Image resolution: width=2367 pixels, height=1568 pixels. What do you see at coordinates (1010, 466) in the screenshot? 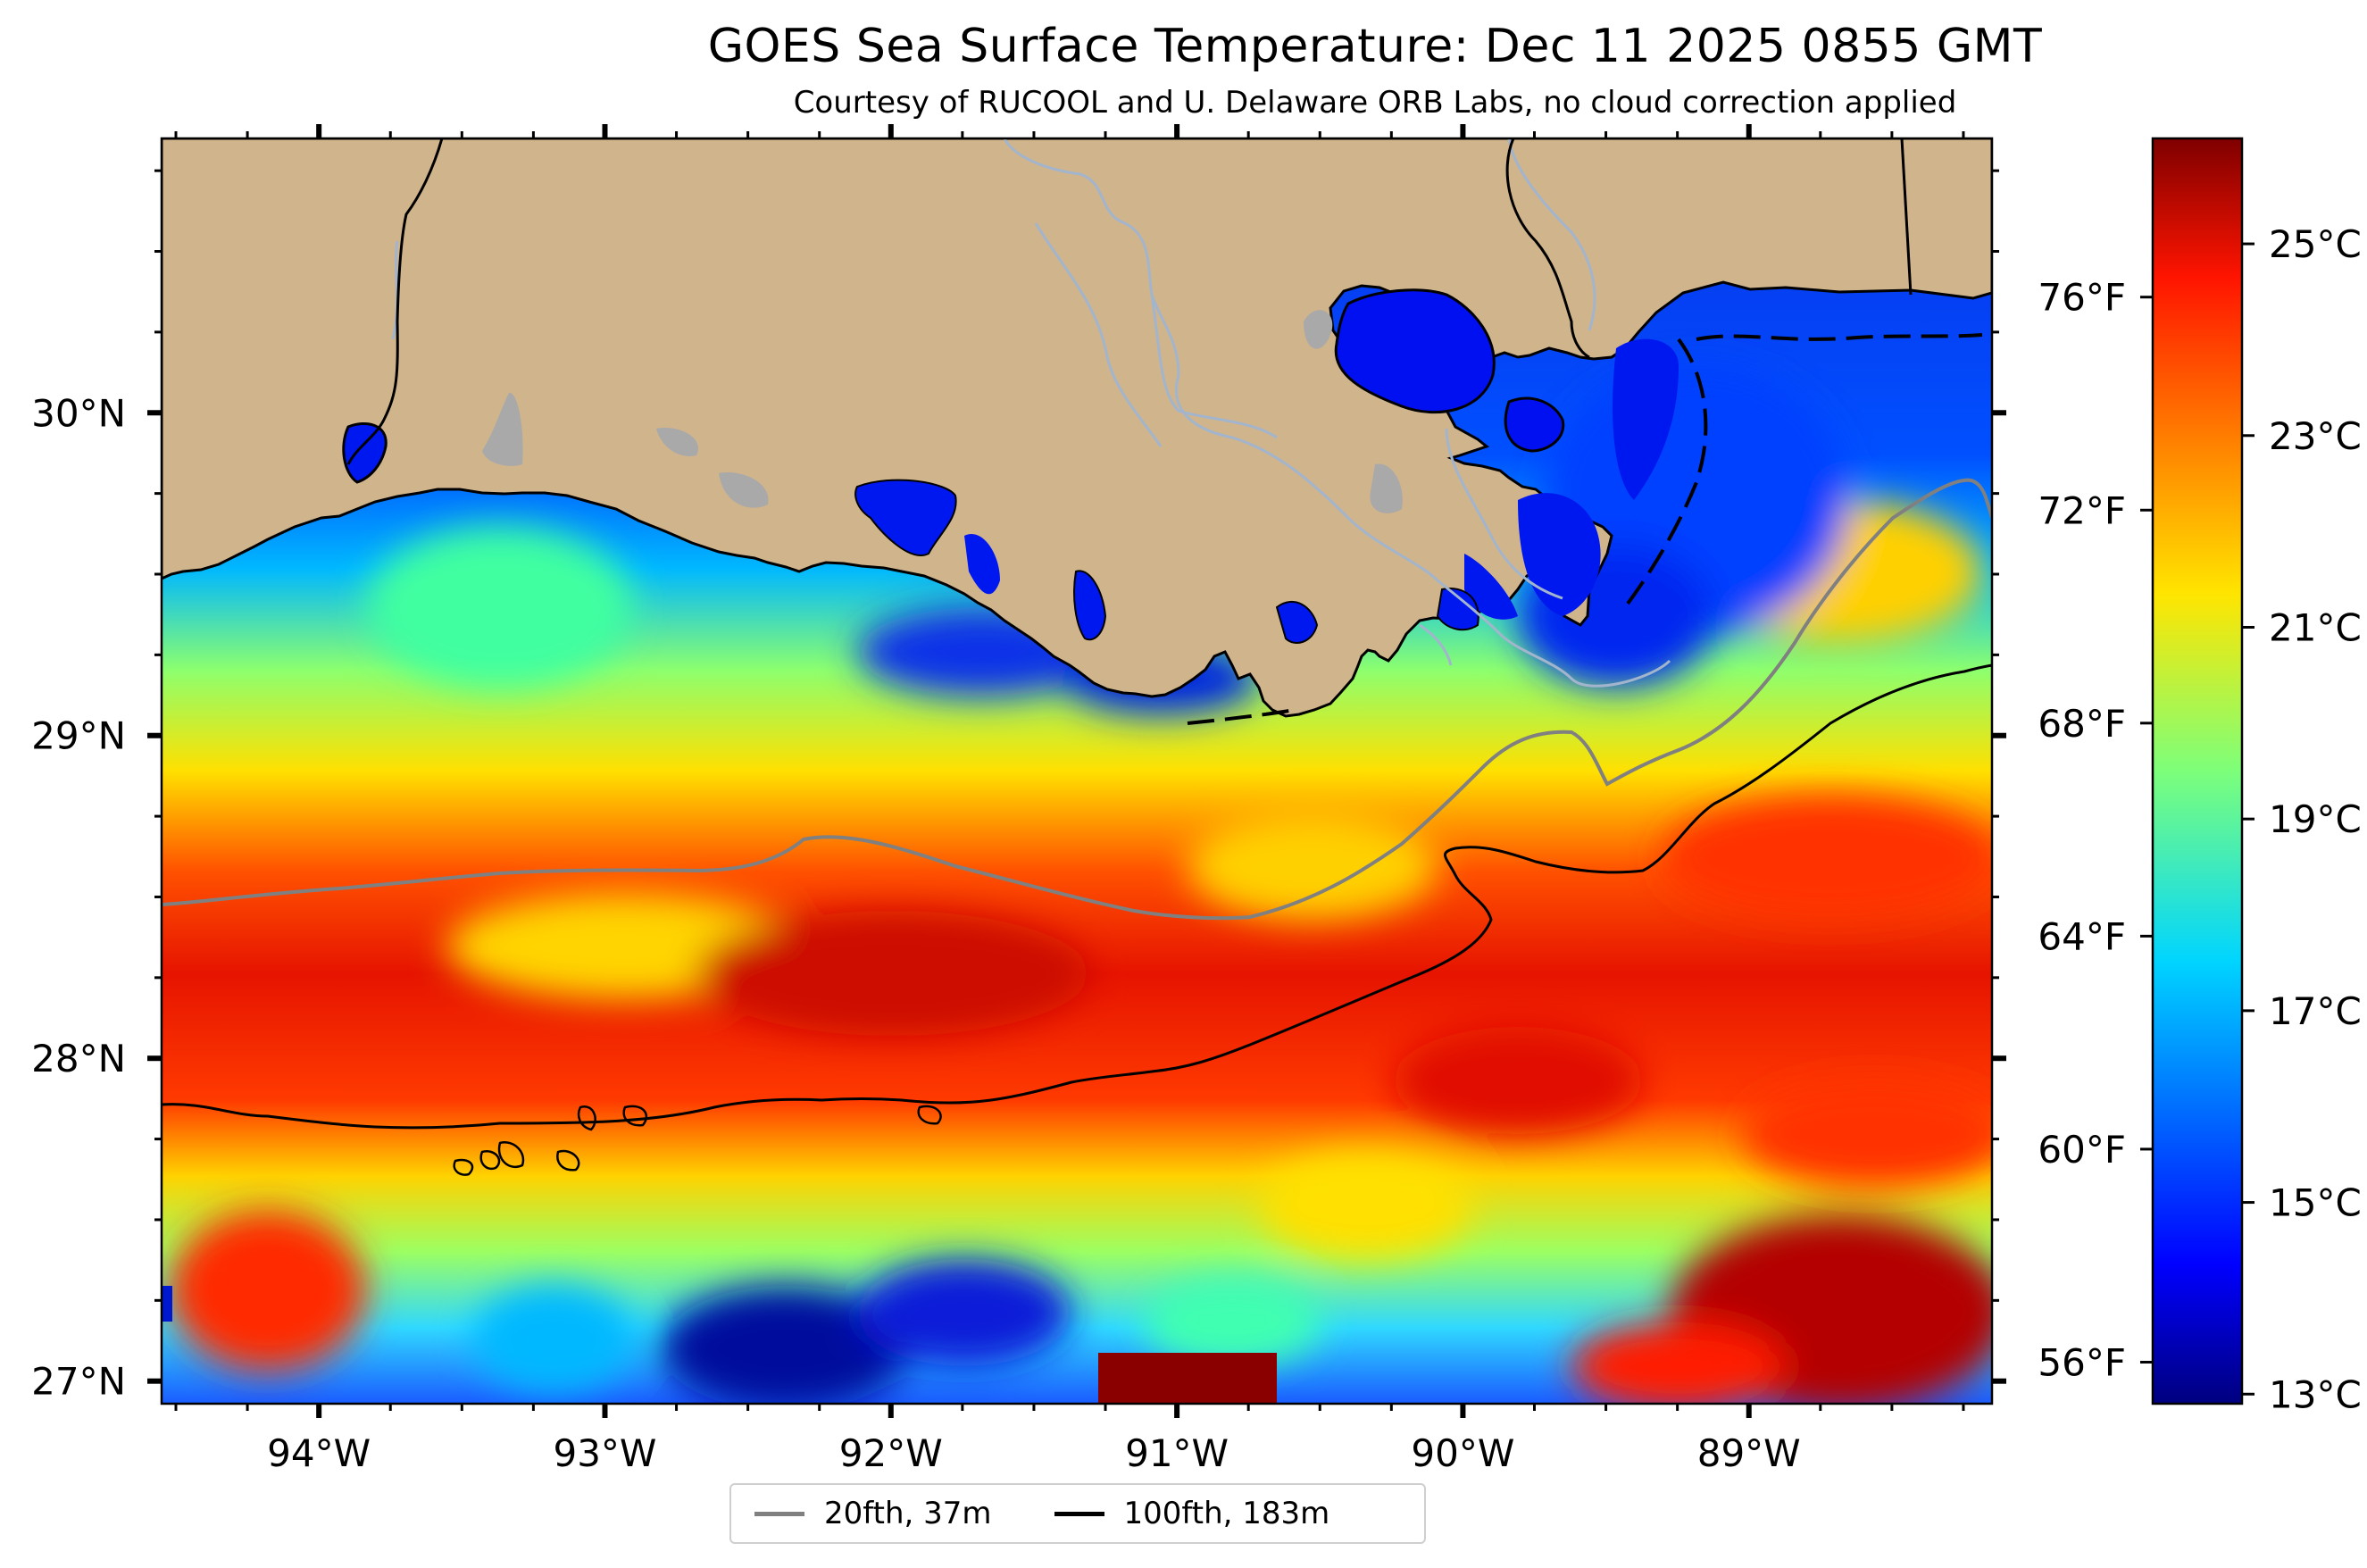
I see `inland-waters` at bounding box center [1010, 466].